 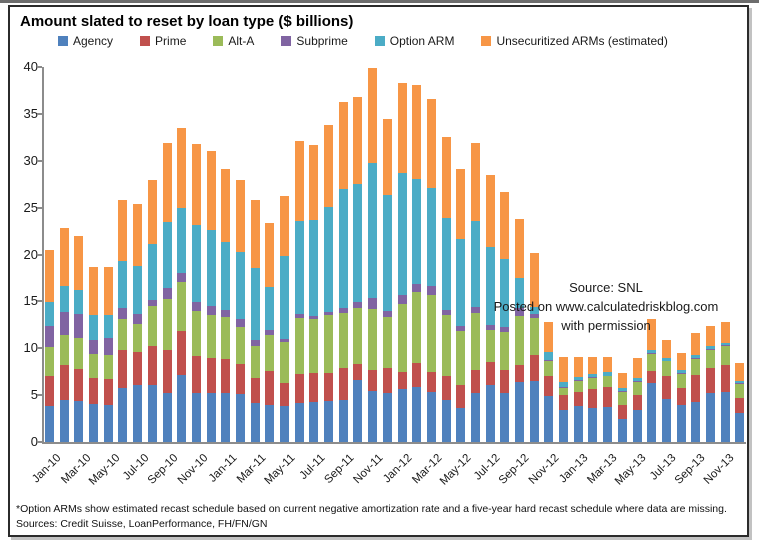 What do you see at coordinates (34, 441) in the screenshot?
I see `y-tick-label: 0` at bounding box center [34, 441].